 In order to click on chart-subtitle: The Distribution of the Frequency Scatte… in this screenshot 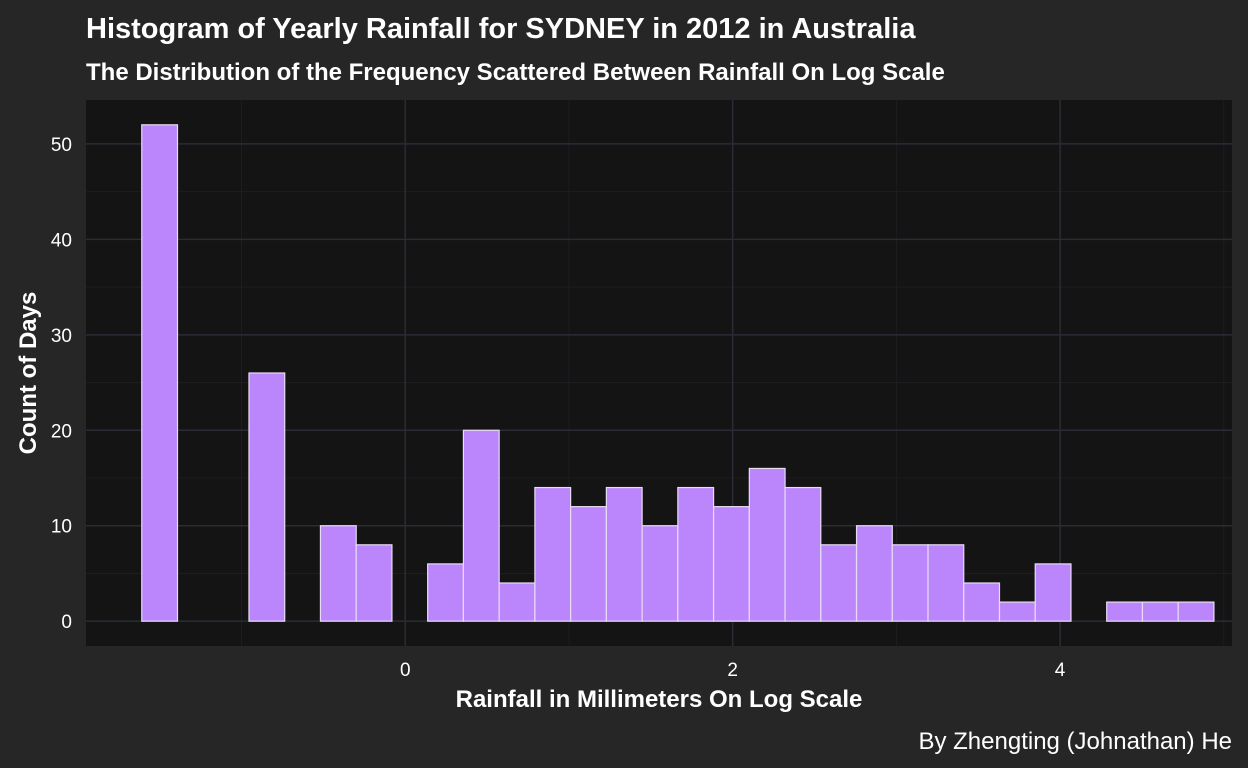, I will do `click(515, 72)`.